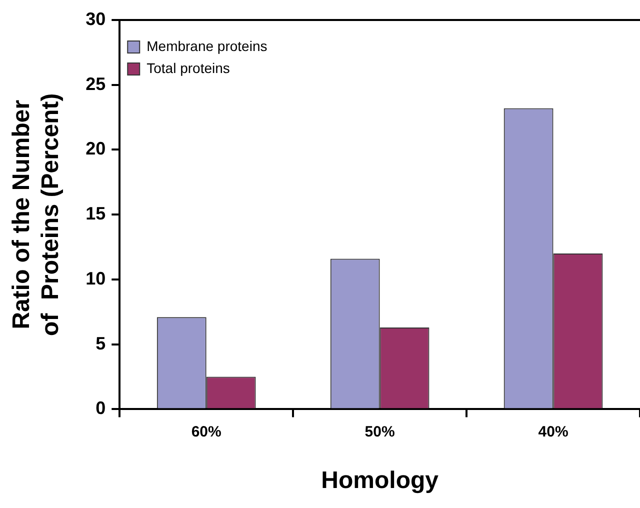  What do you see at coordinates (101, 408) in the screenshot?
I see `y-tick-label: 0` at bounding box center [101, 408].